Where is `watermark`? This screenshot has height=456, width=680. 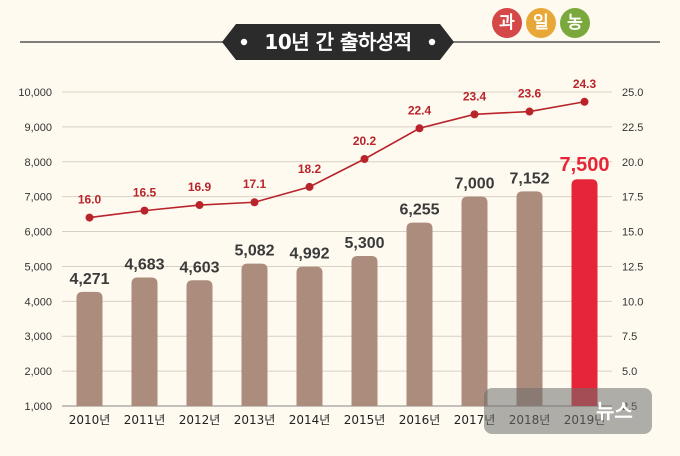 watermark is located at coordinates (568, 411).